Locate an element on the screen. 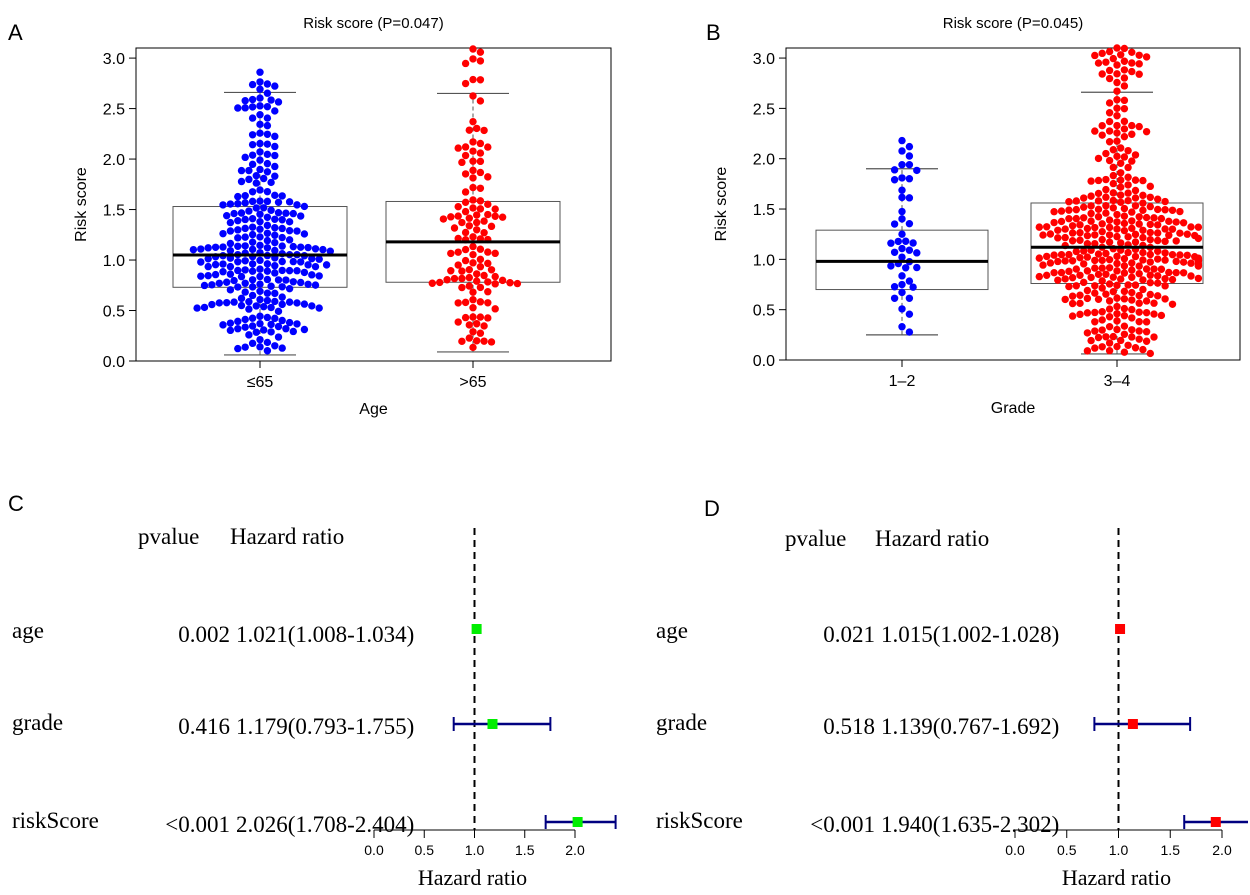 This screenshot has height=895, width=1250. y-tick-label: 2.5 is located at coordinates (114, 110).